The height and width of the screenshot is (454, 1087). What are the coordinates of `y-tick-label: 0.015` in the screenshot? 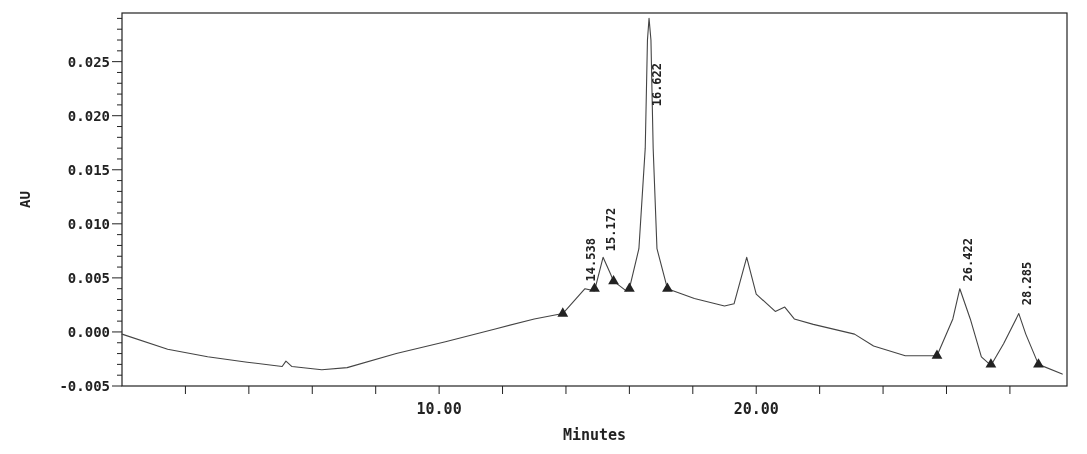 It's located at (88, 169).